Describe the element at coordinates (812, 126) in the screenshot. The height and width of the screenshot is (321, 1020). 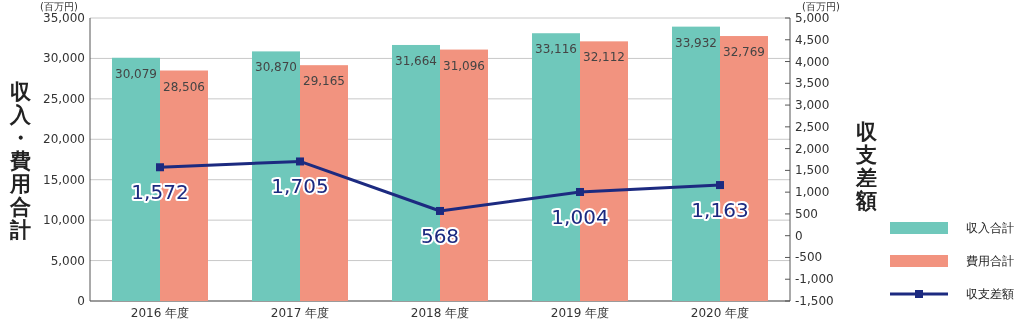
I see `y2-tick-label: 2,500` at that location.